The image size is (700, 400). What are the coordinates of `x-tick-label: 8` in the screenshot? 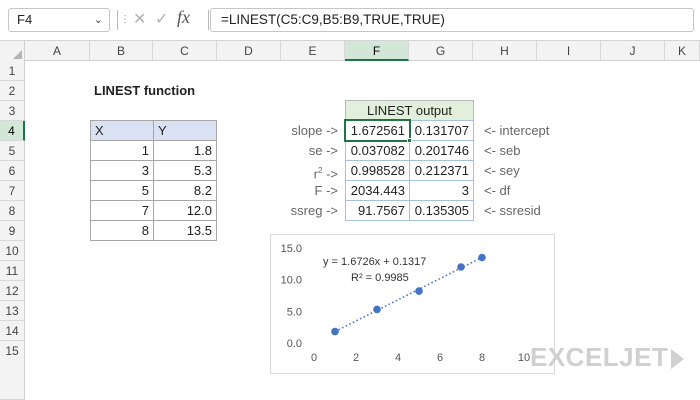 It's located at (482, 358).